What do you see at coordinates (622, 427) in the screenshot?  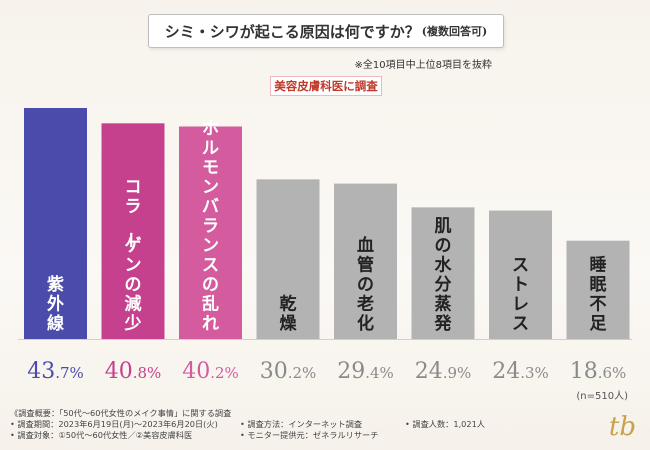 I see `brand-logo: tb` at bounding box center [622, 427].